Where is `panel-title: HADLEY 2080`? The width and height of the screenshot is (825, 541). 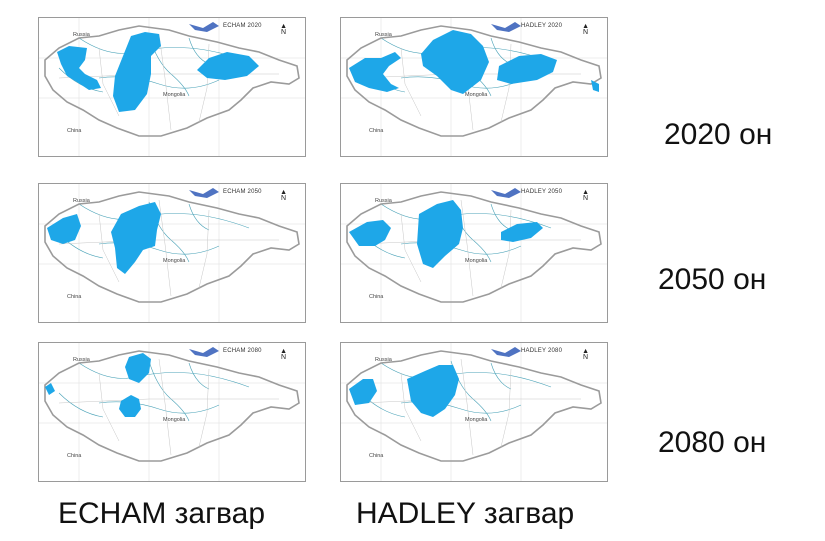
panel-title: HADLEY 2080 is located at coordinates (542, 351).